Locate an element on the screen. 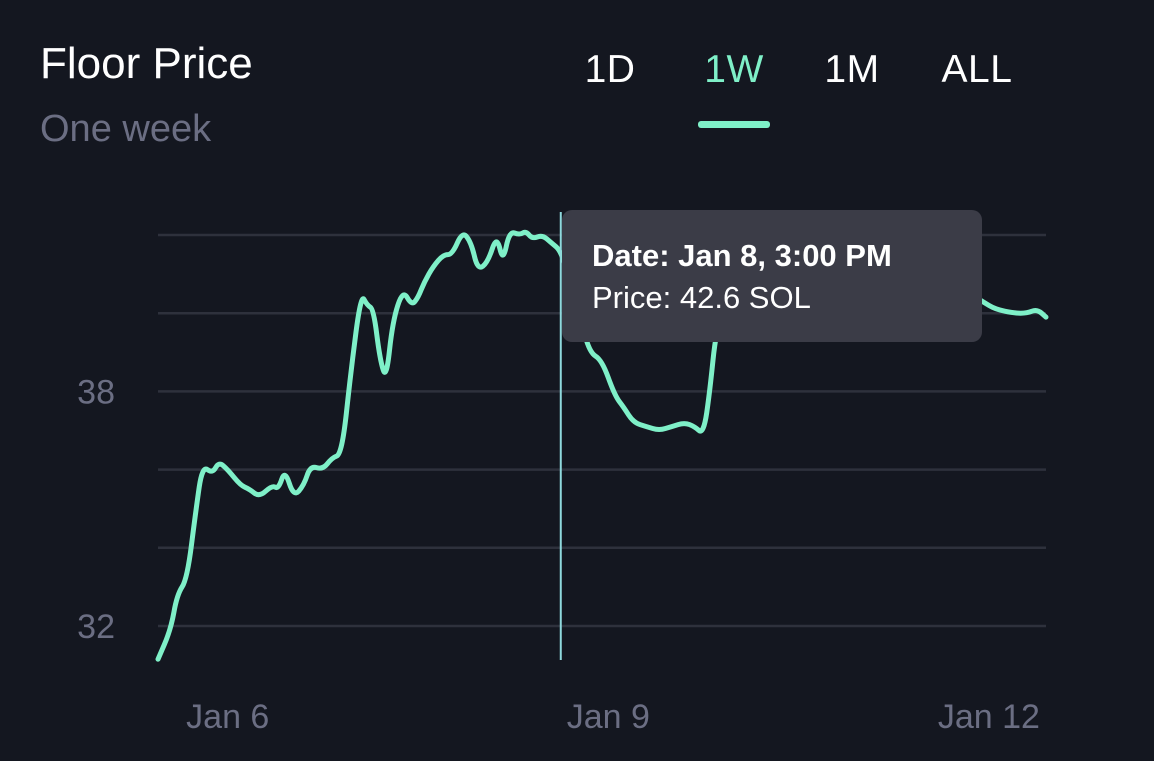 The height and width of the screenshot is (761, 1154). tab-1m: 1M is located at coordinates (852, 86).